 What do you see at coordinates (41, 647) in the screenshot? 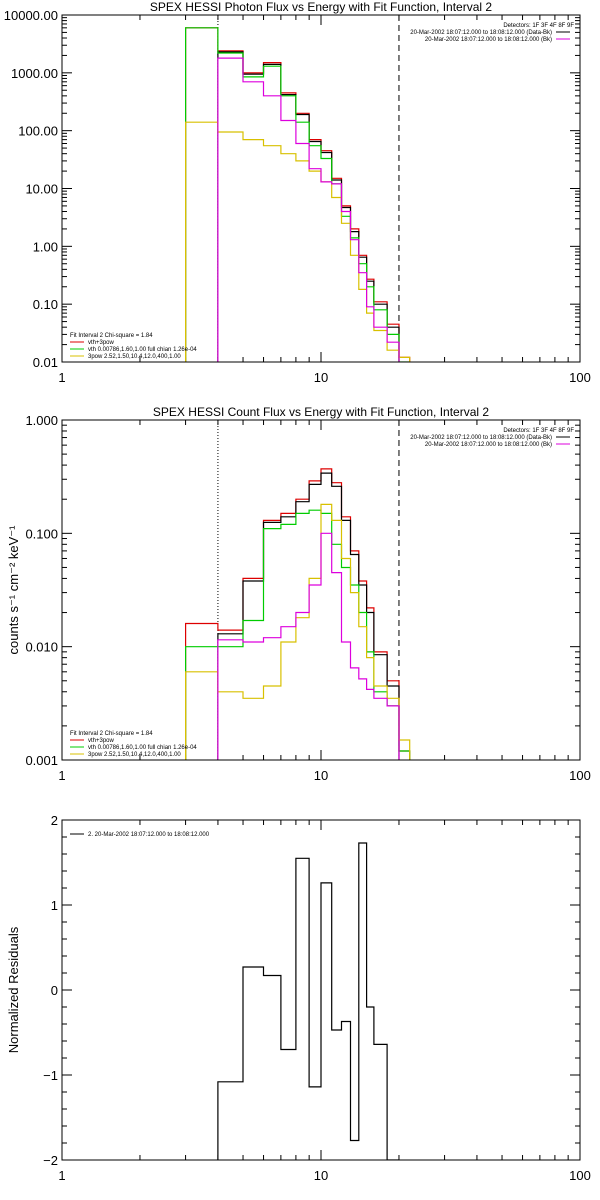
I see `y-tick-label: 0.010` at bounding box center [41, 647].